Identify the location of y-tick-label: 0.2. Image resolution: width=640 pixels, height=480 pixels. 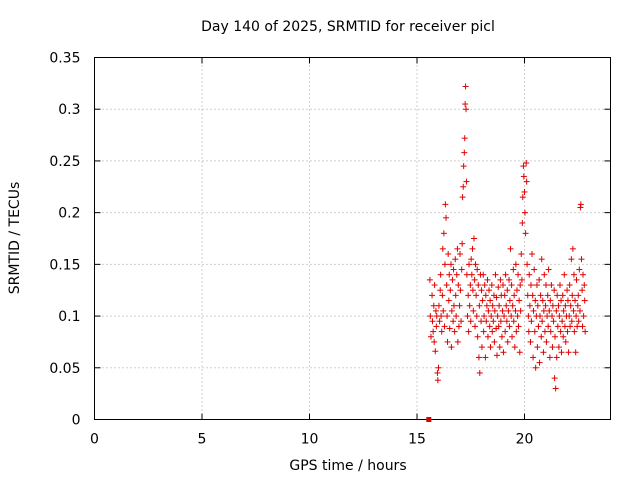
(69, 214).